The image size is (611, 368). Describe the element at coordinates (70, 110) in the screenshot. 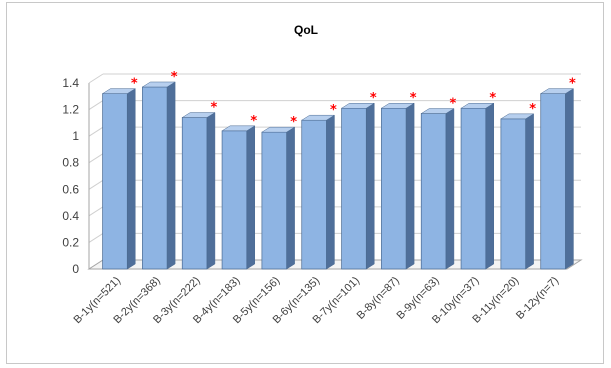

I see `y-tick-label: 1.2` at that location.